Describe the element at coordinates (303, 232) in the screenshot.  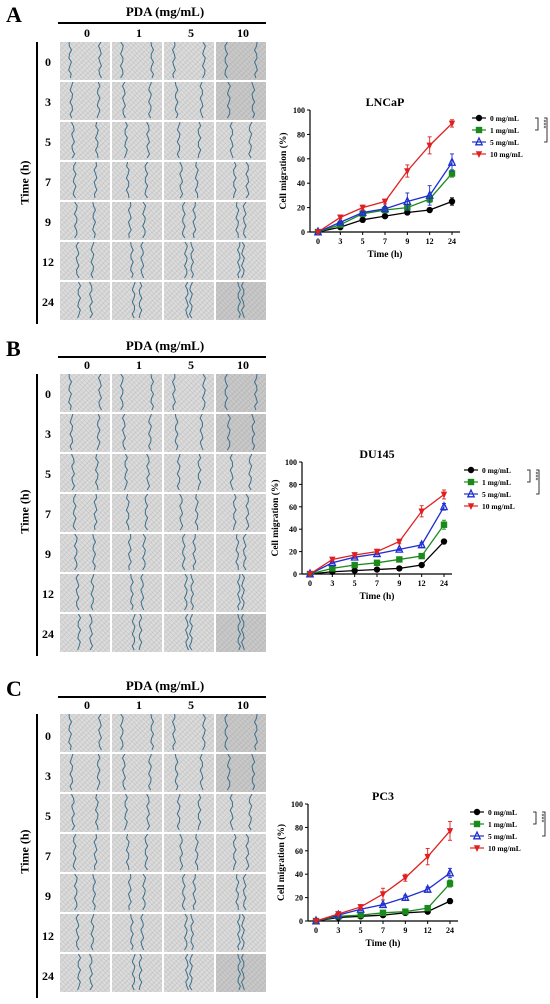
I see `y-tick-label: 0` at that location.